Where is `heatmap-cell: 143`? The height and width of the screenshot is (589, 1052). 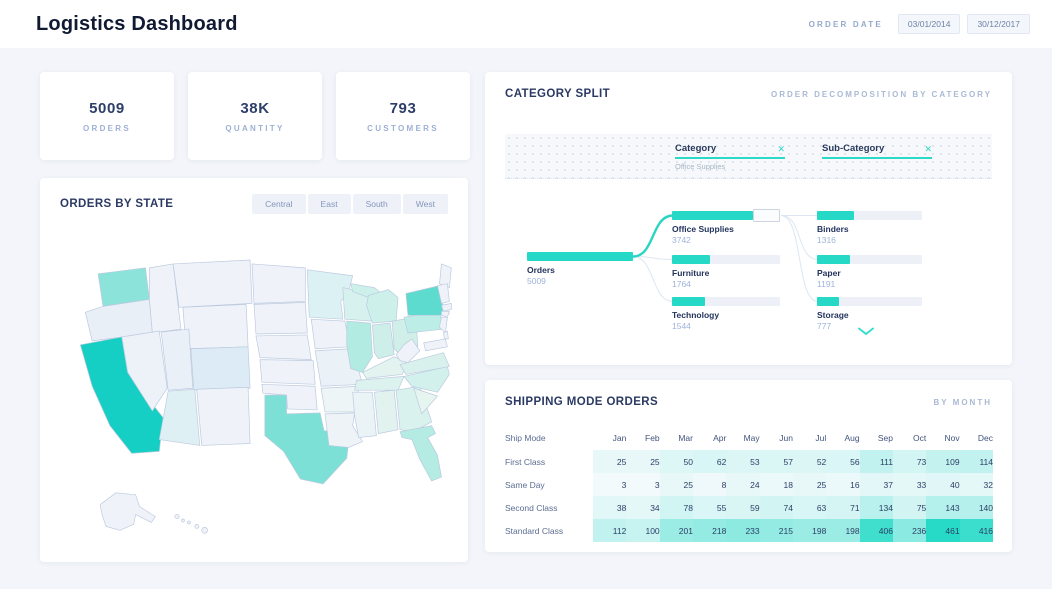 heatmap-cell: 143 is located at coordinates (943, 507).